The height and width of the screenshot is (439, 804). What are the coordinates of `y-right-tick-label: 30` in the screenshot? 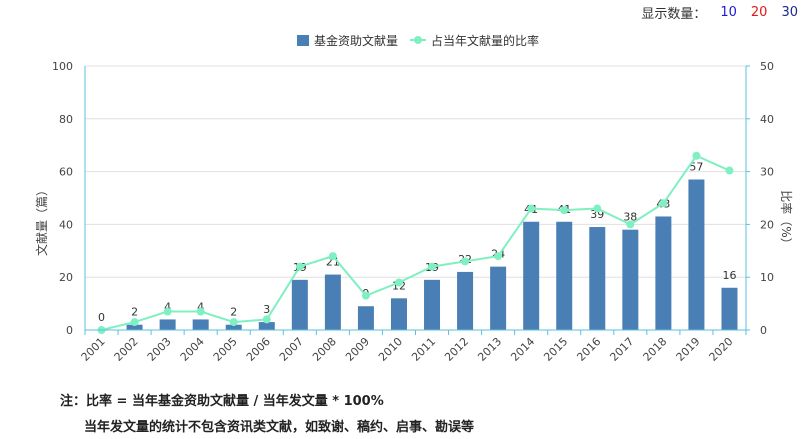 It's located at (767, 172).